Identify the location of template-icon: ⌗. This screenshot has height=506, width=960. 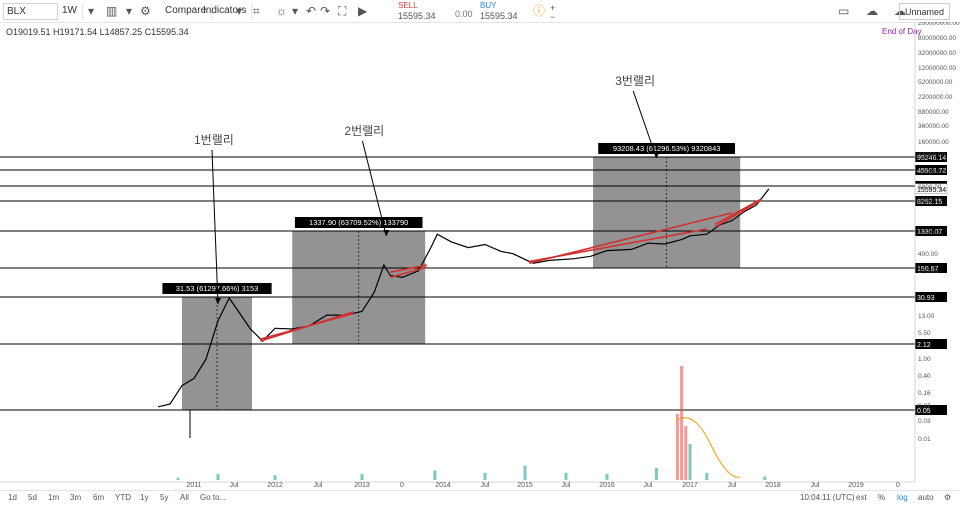
(256, 11).